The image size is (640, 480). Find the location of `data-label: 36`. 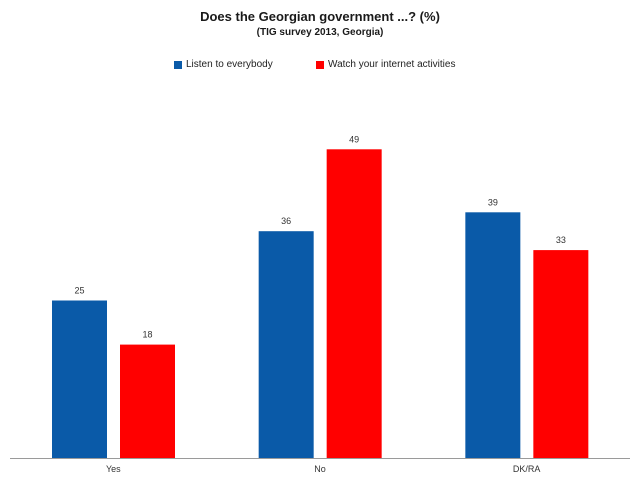

data-label: 36 is located at coordinates (286, 221).